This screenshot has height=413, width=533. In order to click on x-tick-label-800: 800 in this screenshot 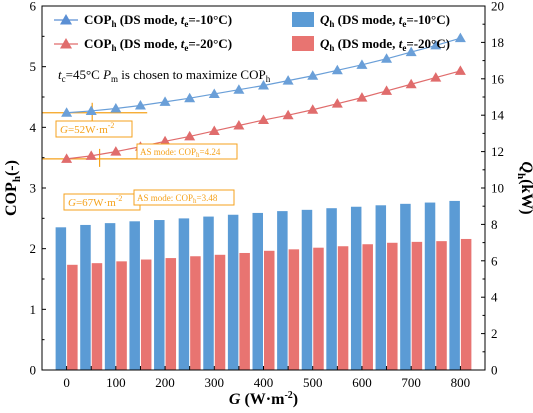, I will do `click(461, 382)`.